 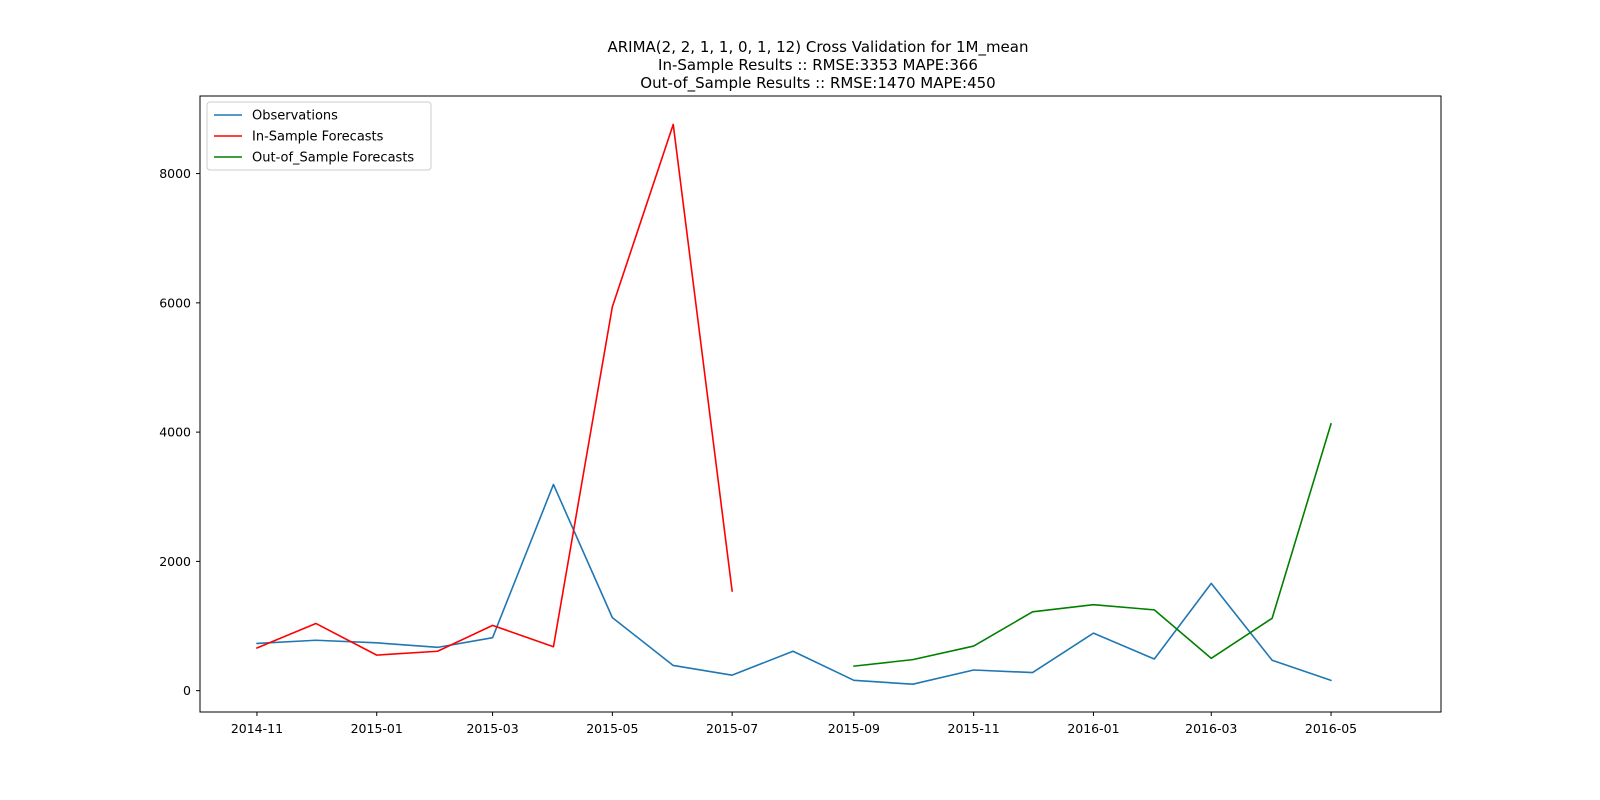 I want to click on x-tick-label: 2016-01, so click(x=1093, y=728).